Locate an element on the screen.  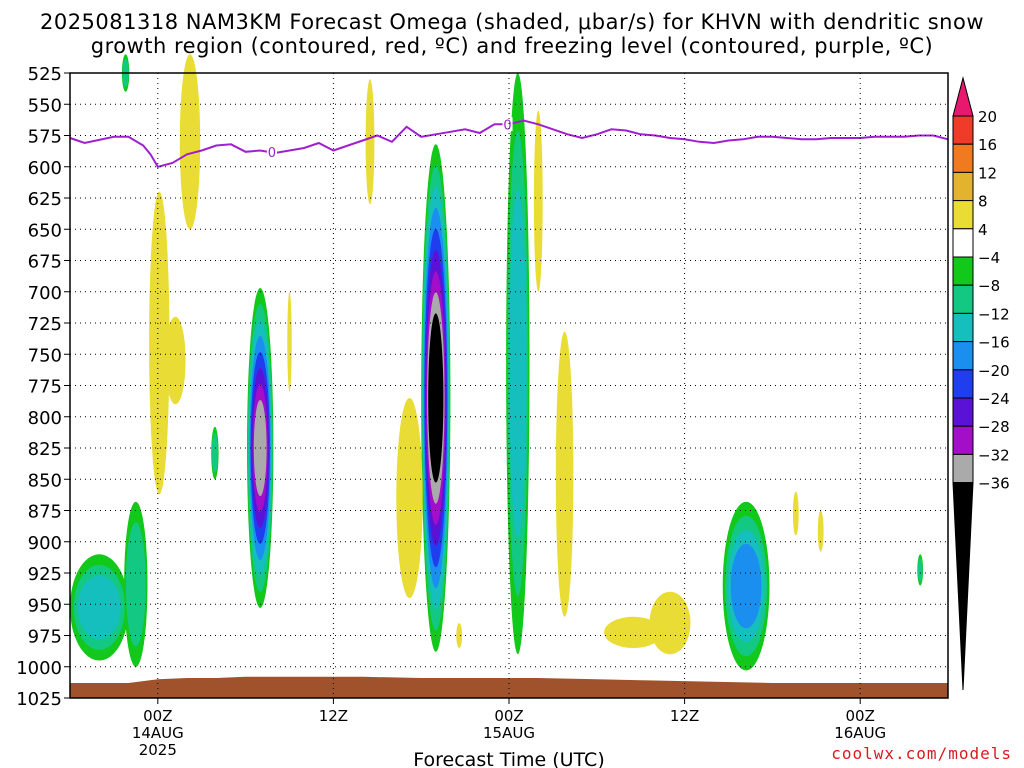
credit-text: coolwx.com/models is located at coordinates (921, 753).